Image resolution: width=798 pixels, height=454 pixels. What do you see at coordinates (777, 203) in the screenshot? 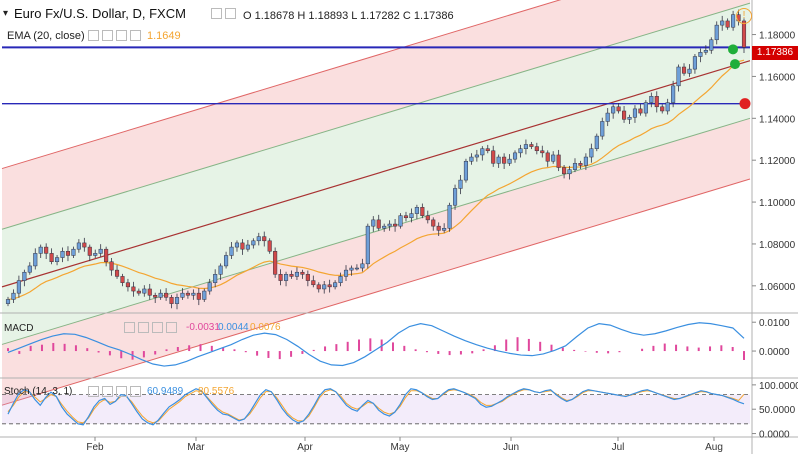
I see `y-tick-label: 1.10000` at bounding box center [777, 203].